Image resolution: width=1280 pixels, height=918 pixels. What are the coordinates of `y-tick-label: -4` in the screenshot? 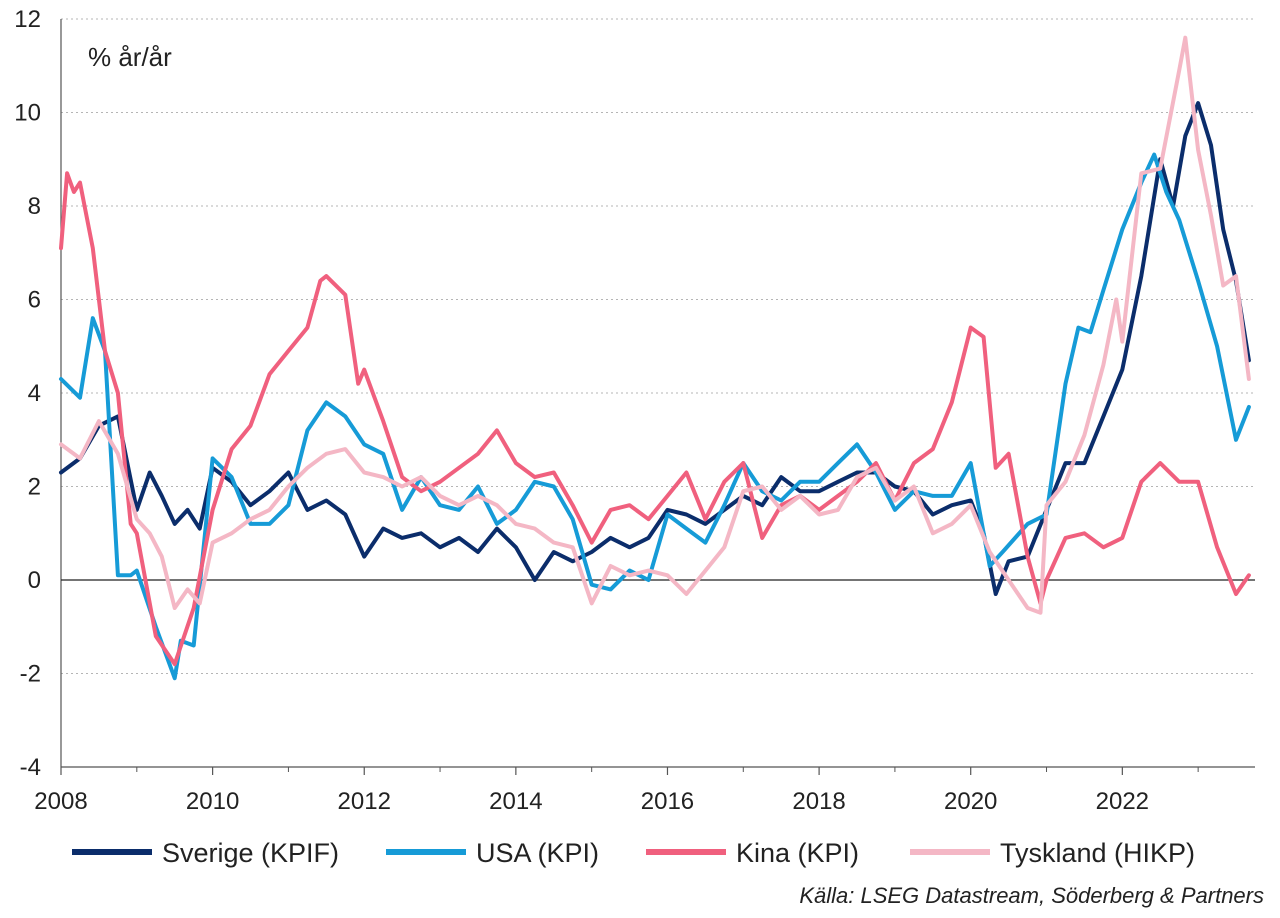 It's located at (30, 767).